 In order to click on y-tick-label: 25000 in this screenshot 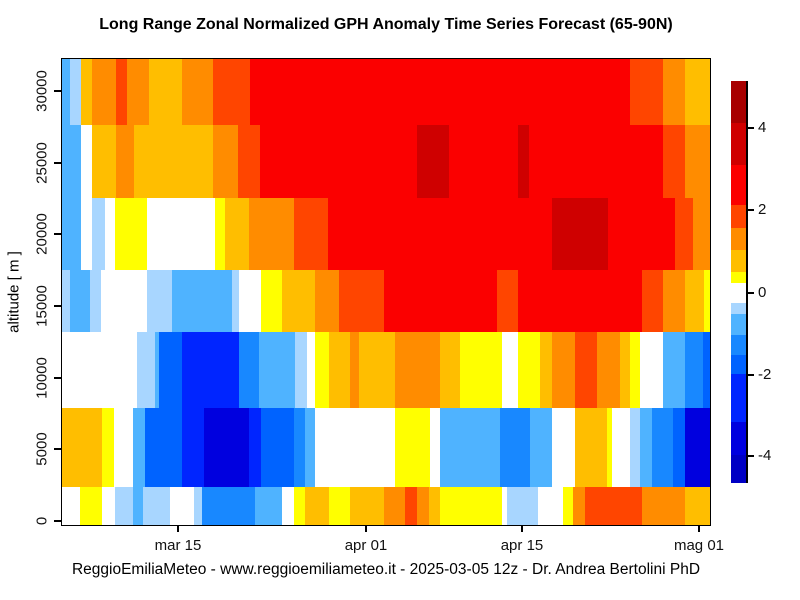, I will do `click(42, 163)`.